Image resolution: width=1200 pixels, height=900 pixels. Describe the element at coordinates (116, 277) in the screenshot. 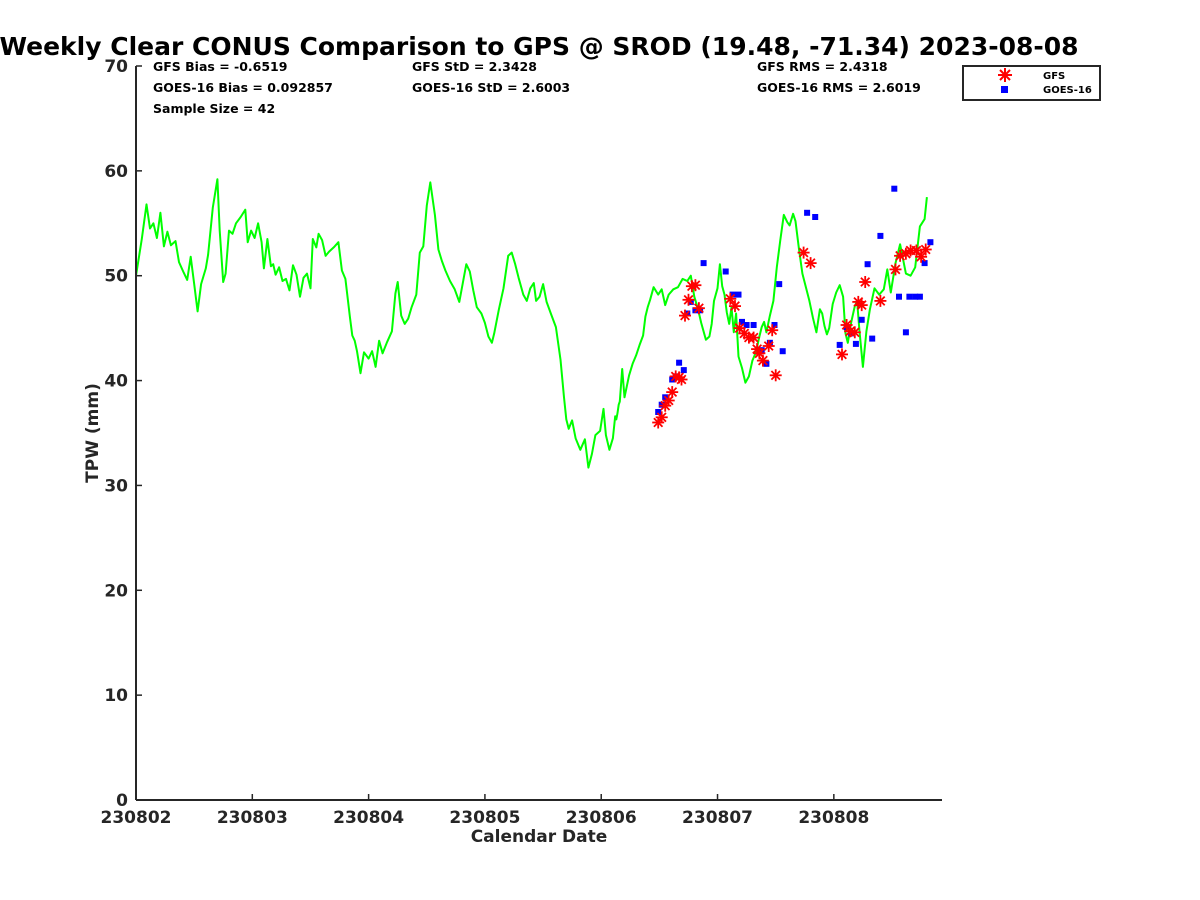

I see `y-tick-label: 50` at that location.